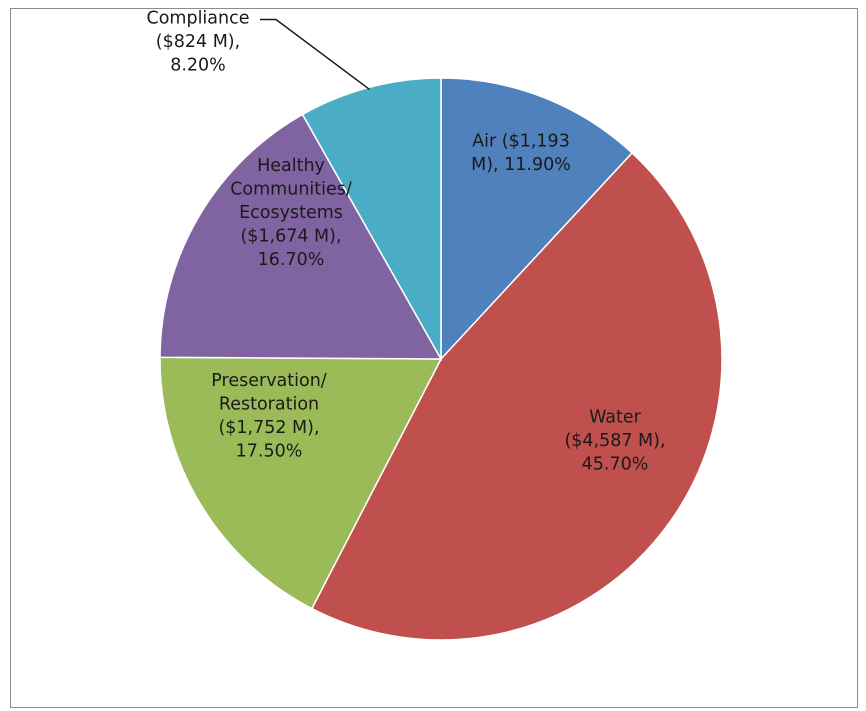  Describe the element at coordinates (371, 219) in the screenshot. I see `pie-slice-compliance` at that location.